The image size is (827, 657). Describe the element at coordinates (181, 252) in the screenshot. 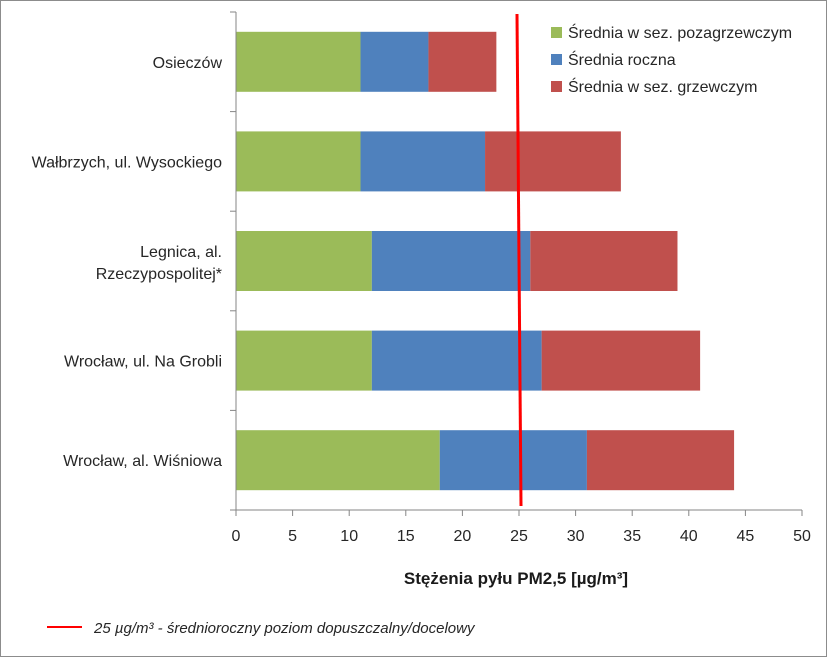

I see `category-label-line: Legnica, al.` at that location.